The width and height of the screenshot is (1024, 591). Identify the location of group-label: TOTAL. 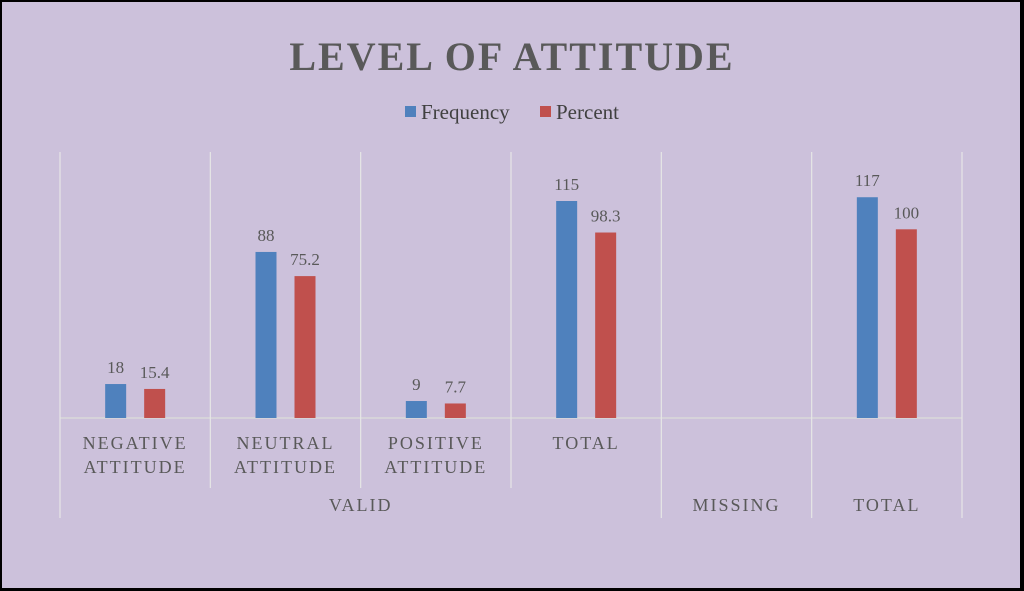
(886, 505).